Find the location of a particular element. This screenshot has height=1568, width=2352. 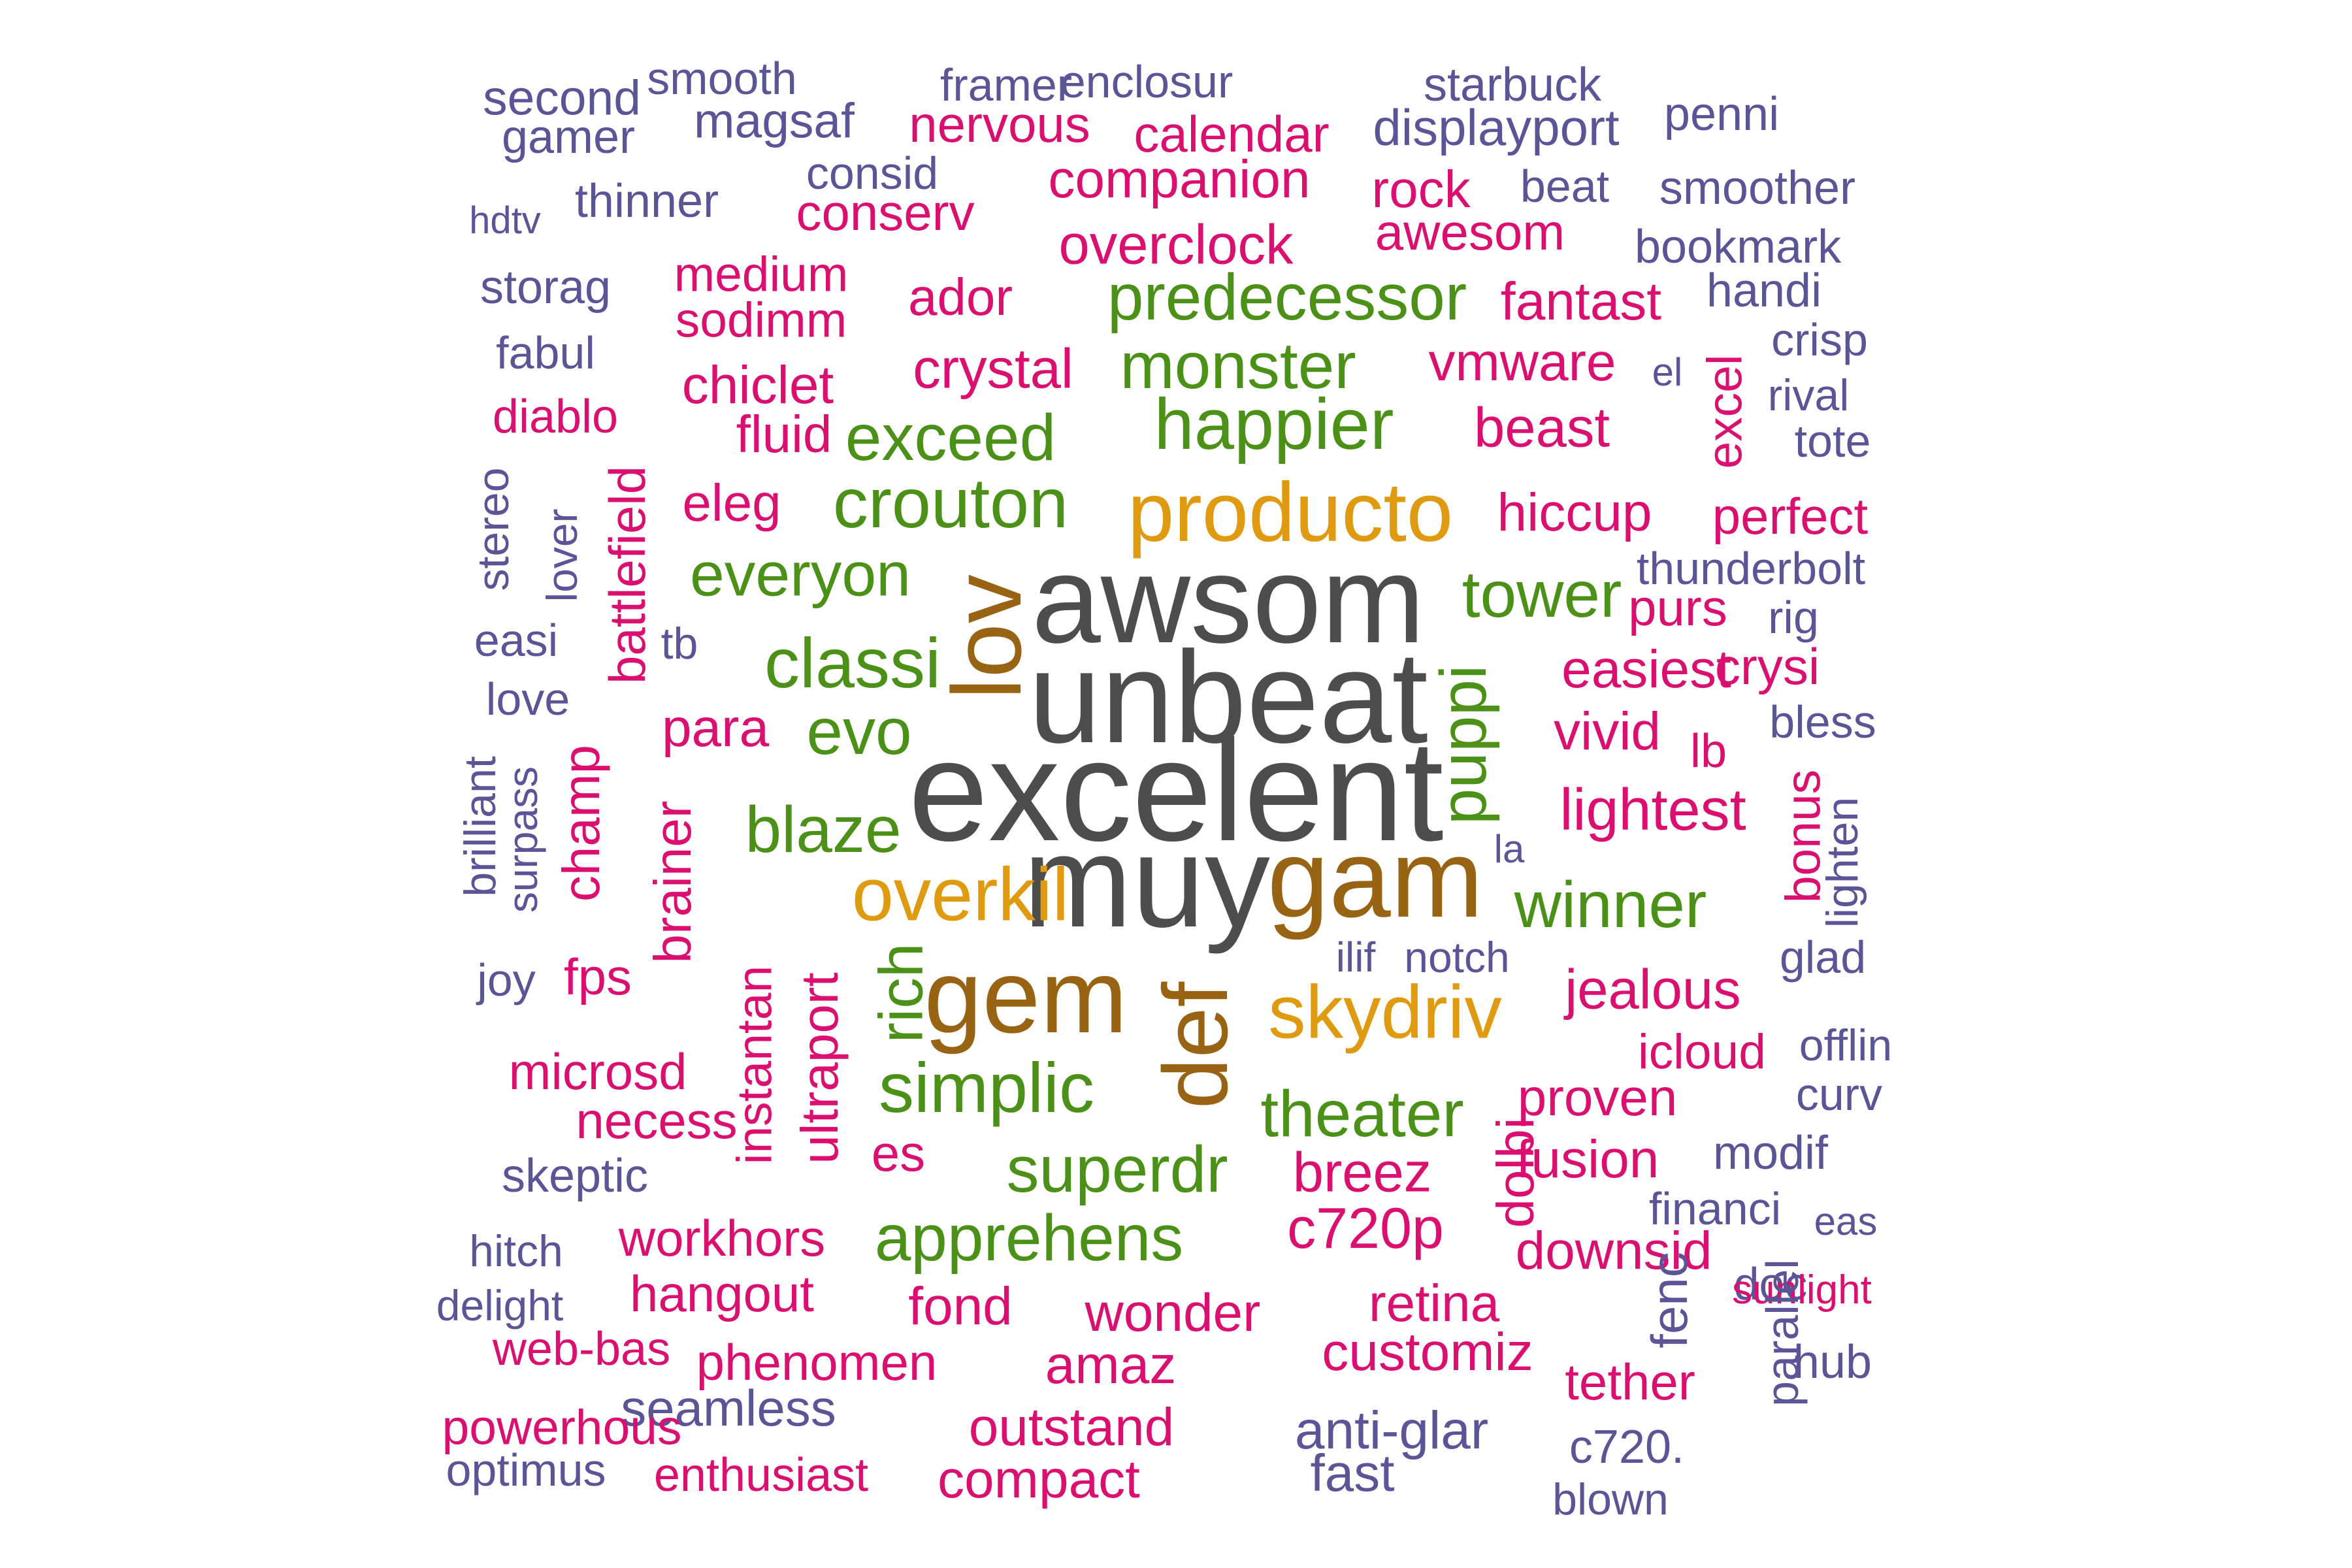

cloud-word: tether is located at coordinates (1630, 1382).